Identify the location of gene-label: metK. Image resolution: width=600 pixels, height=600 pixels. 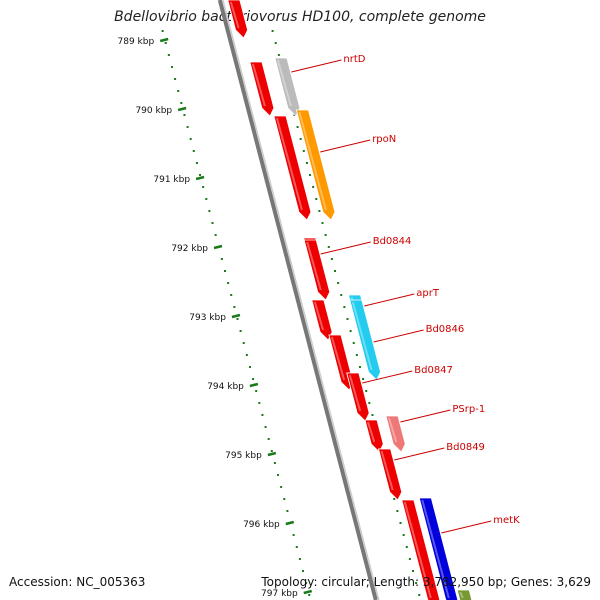
(506, 520).